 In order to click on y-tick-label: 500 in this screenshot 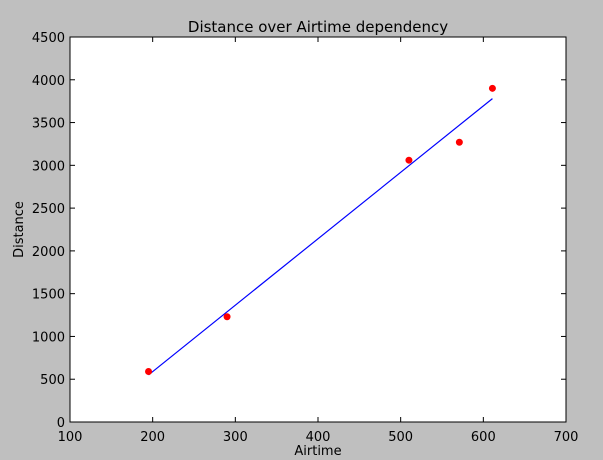, I will do `click(52, 380)`.